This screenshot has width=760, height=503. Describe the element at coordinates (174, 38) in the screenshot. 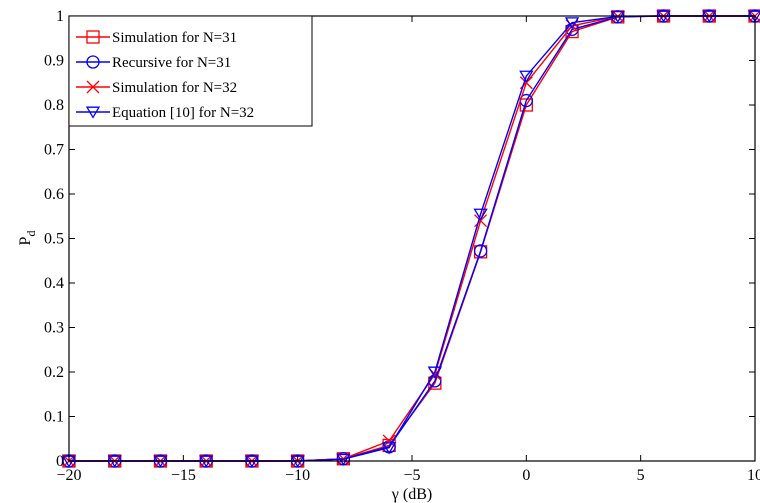

I see `legend-label: Simulation for N=31` at that location.